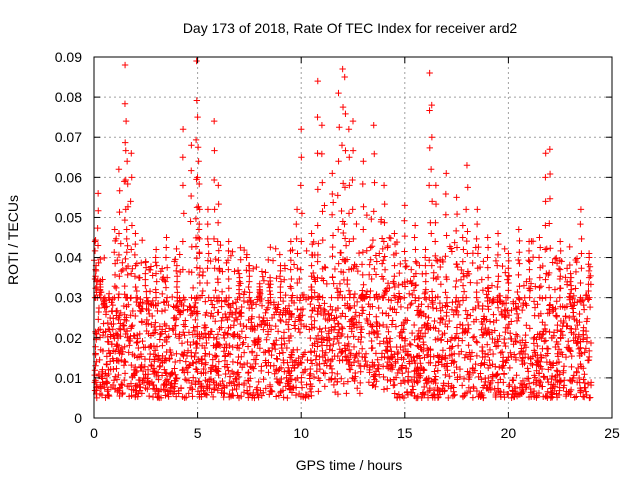  I want to click on y-tick-label: 0.08, so click(68, 97).